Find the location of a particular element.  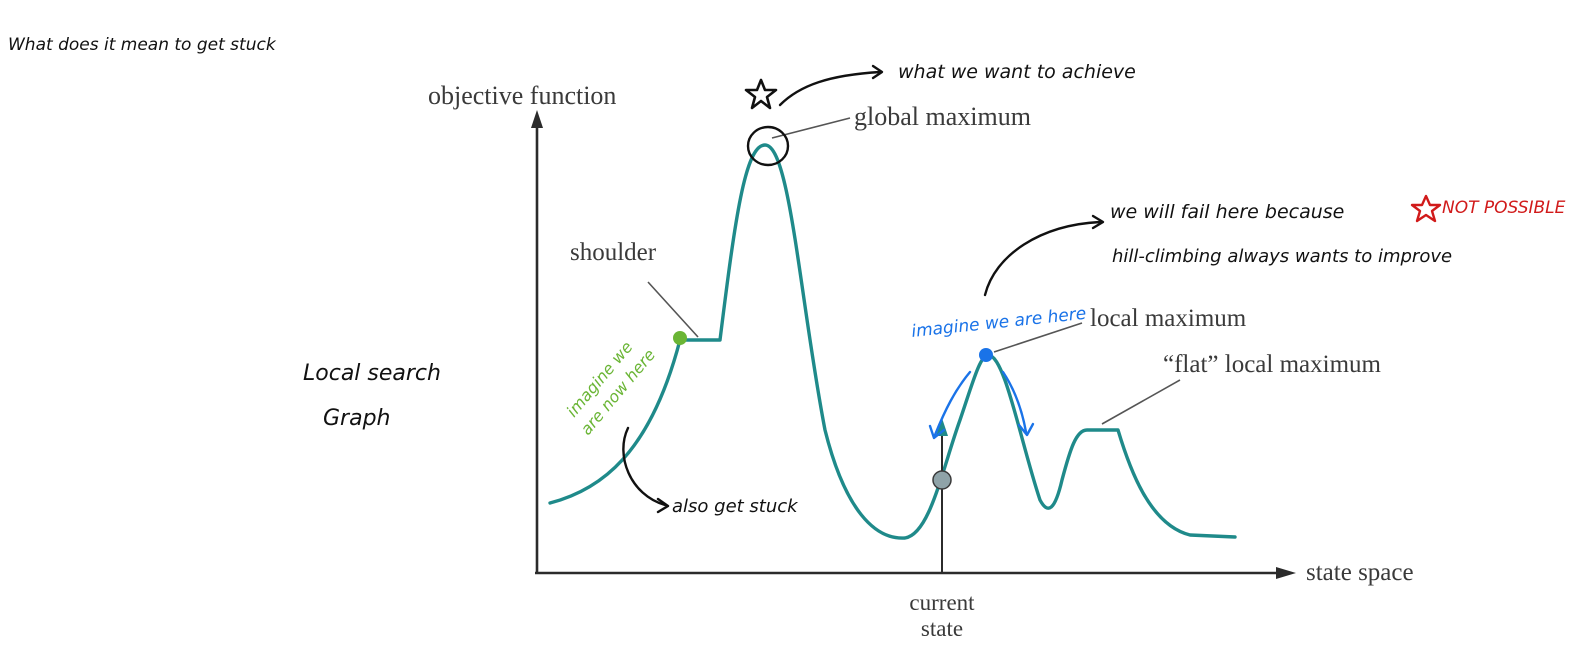

current-state-marker is located at coordinates (942, 495).